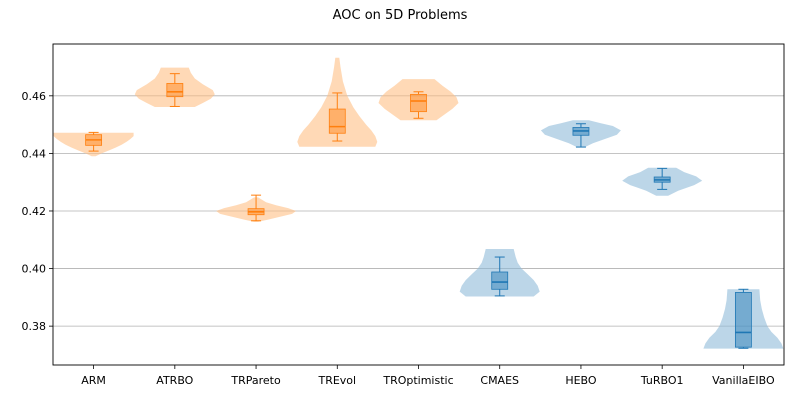 The height and width of the screenshot is (400, 800). Describe the element at coordinates (499, 380) in the screenshot. I see `x-tick-label: CMAES` at that location.